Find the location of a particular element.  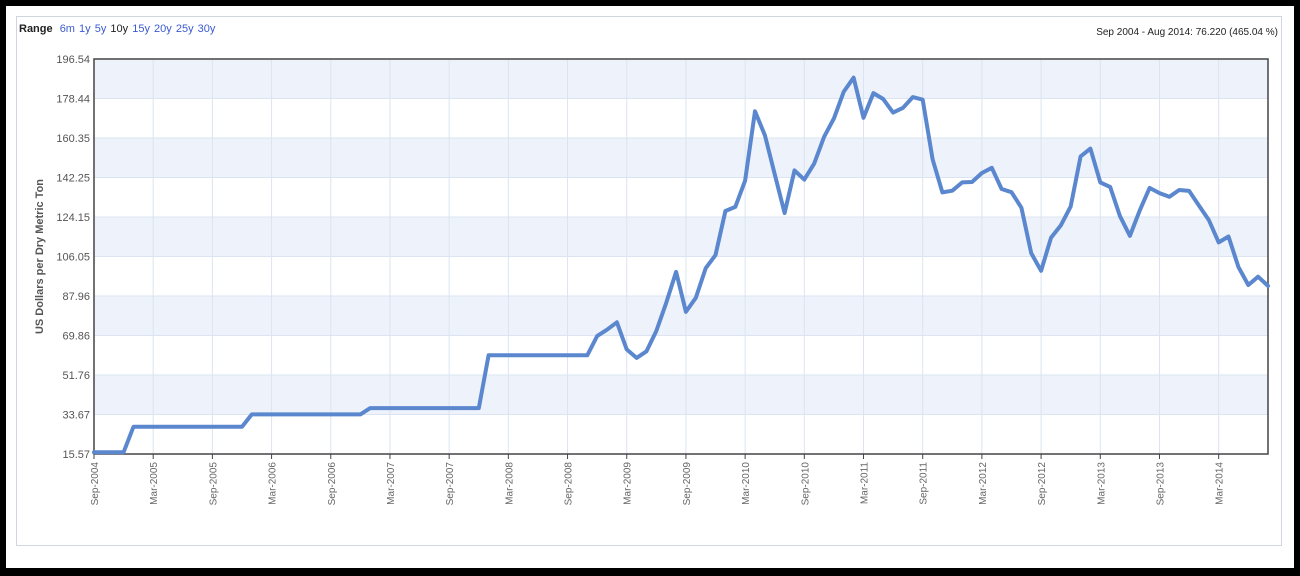

x-tick-label: Sep-2012 is located at coordinates (1042, 484).